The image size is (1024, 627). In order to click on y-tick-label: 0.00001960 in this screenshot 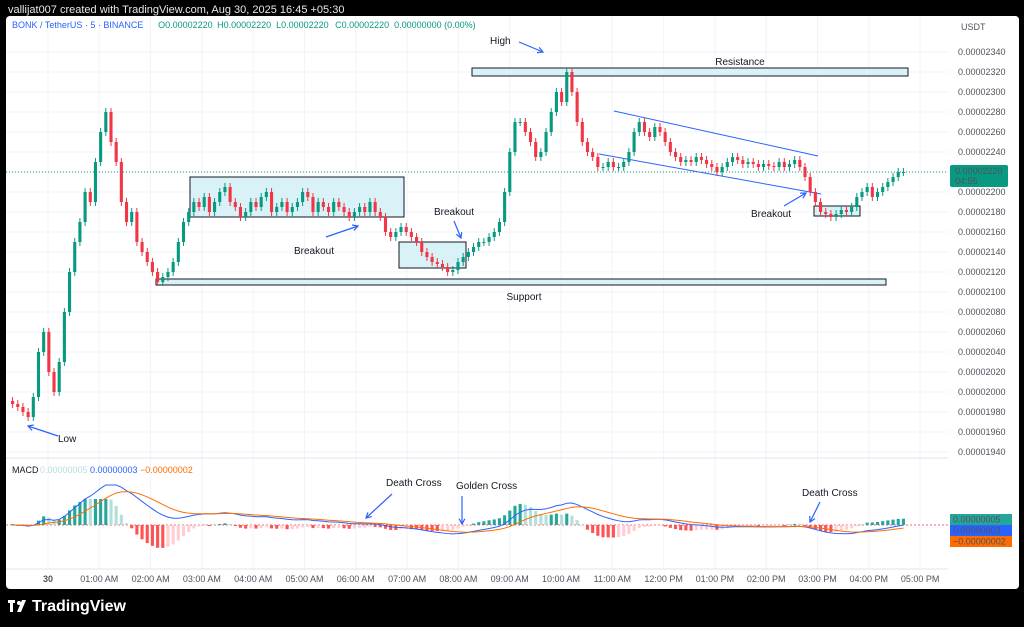, I will do `click(982, 432)`.